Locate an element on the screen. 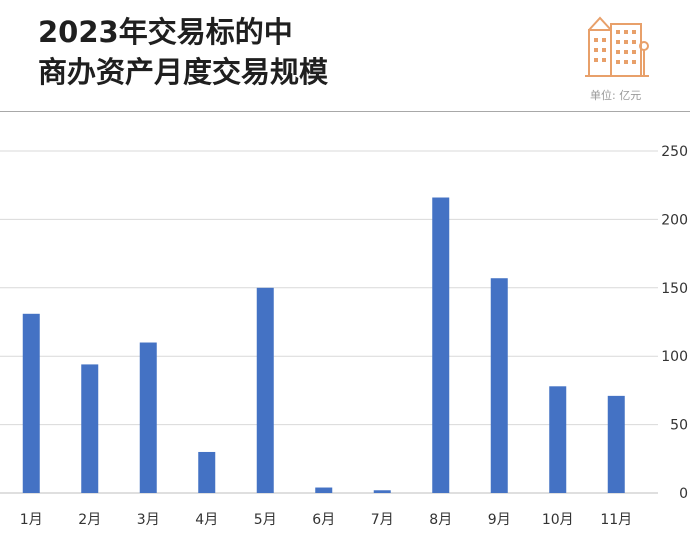 The height and width of the screenshot is (549, 700). chart-title: 2023年交易标的中 商办资产月度交易规模 is located at coordinates (183, 52).